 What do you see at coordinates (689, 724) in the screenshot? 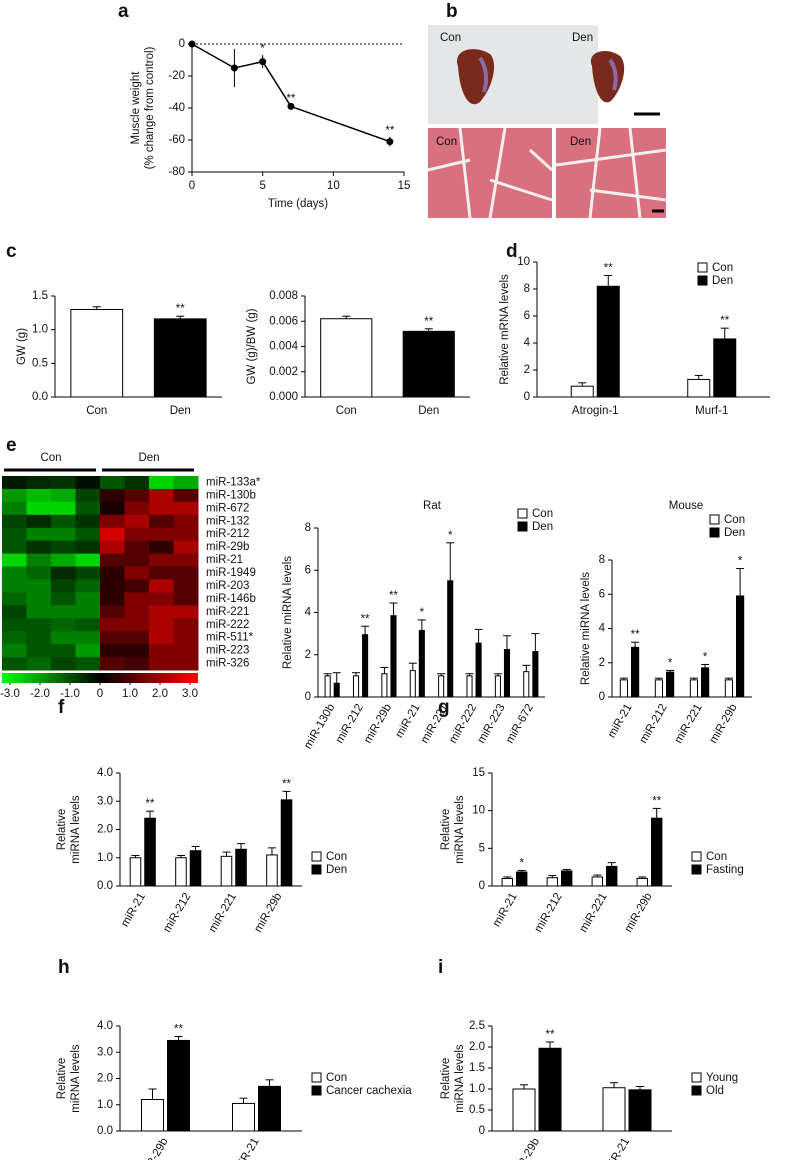
I see `x-tick-label: miR-221` at bounding box center [689, 724].